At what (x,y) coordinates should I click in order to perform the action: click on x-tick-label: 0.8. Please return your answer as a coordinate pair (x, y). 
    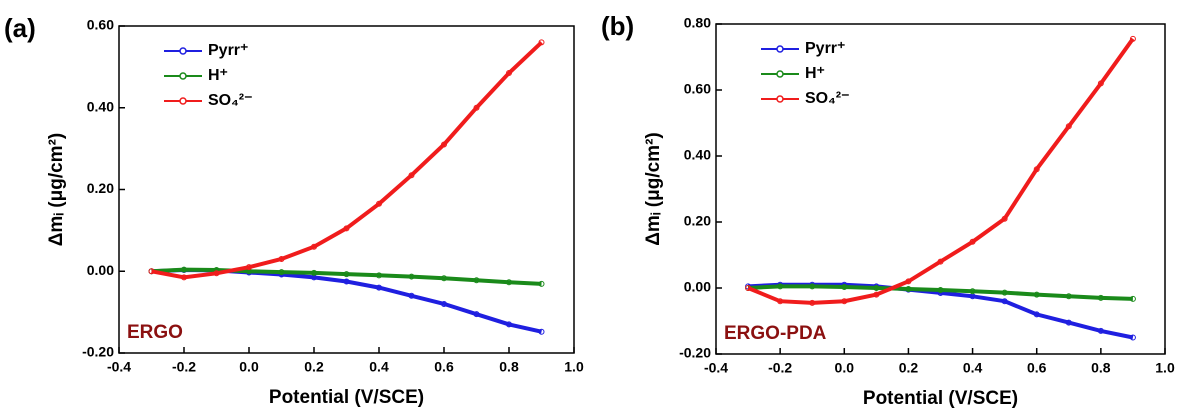
    Looking at the image, I should click on (509, 367).